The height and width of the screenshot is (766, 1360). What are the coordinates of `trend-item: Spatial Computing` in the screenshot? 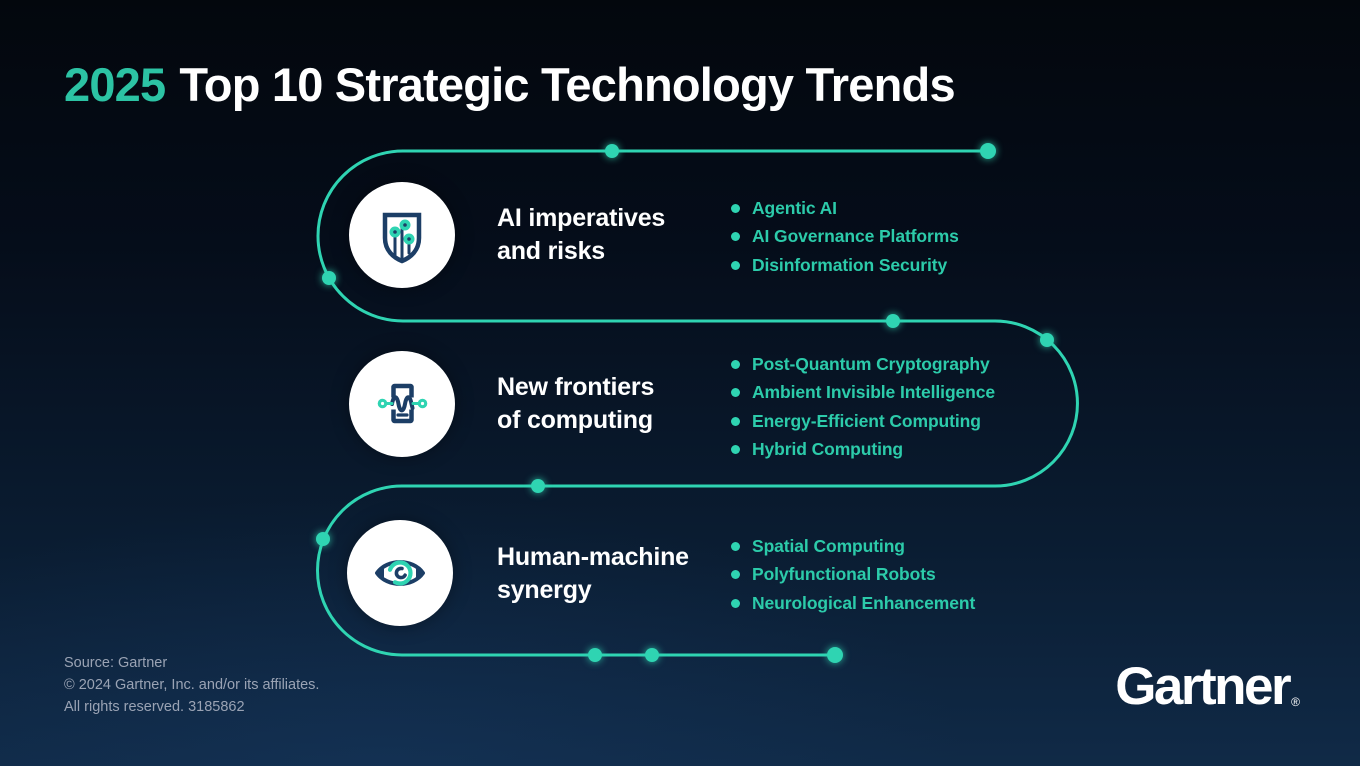 It's located at (853, 546).